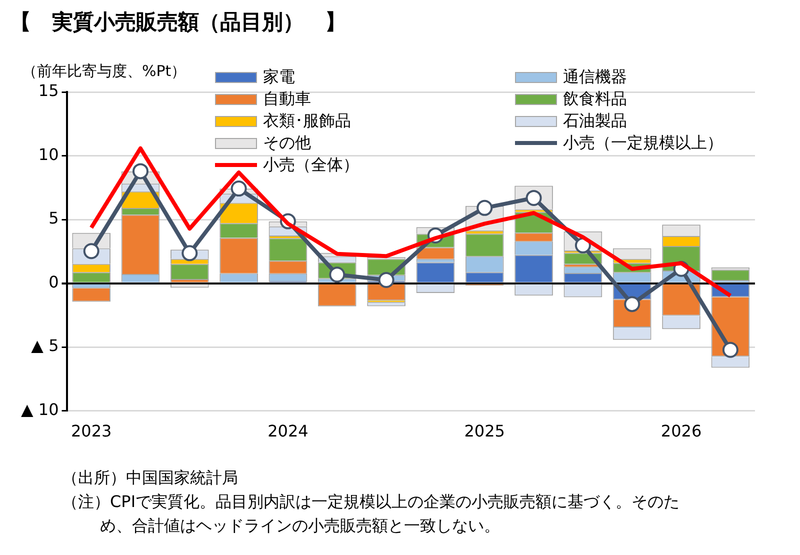 This screenshot has height=555, width=800. I want to click on y-tick-label: 0, so click(53, 282).